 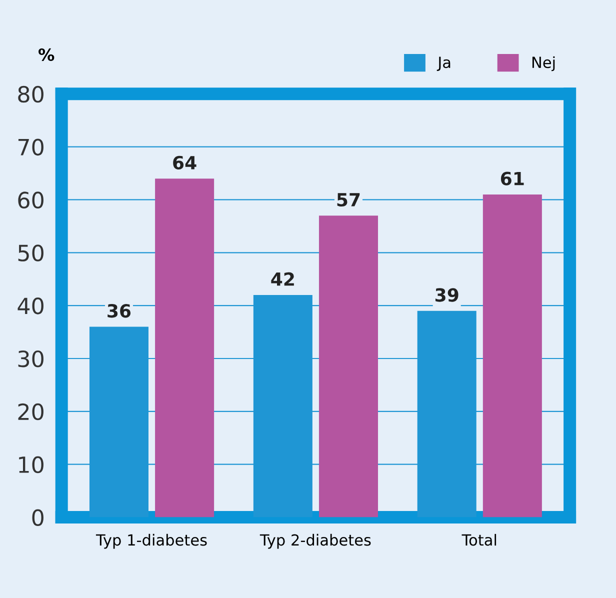 What do you see at coordinates (282, 279) in the screenshot?
I see `data-label: 42` at bounding box center [282, 279].